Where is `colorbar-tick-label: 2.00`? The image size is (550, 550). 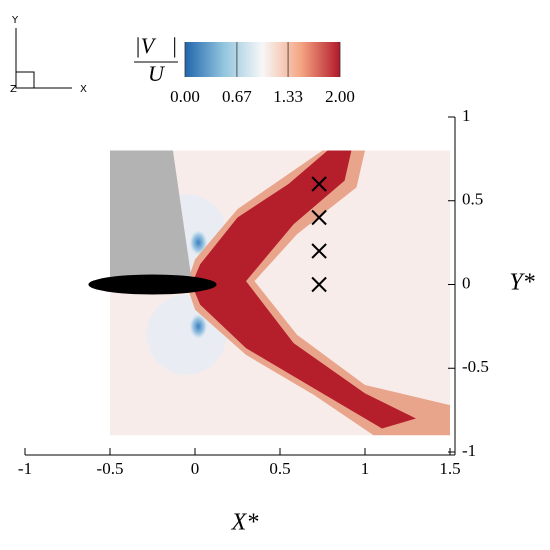 colorbar-tick-label: 2.00 is located at coordinates (340, 96).